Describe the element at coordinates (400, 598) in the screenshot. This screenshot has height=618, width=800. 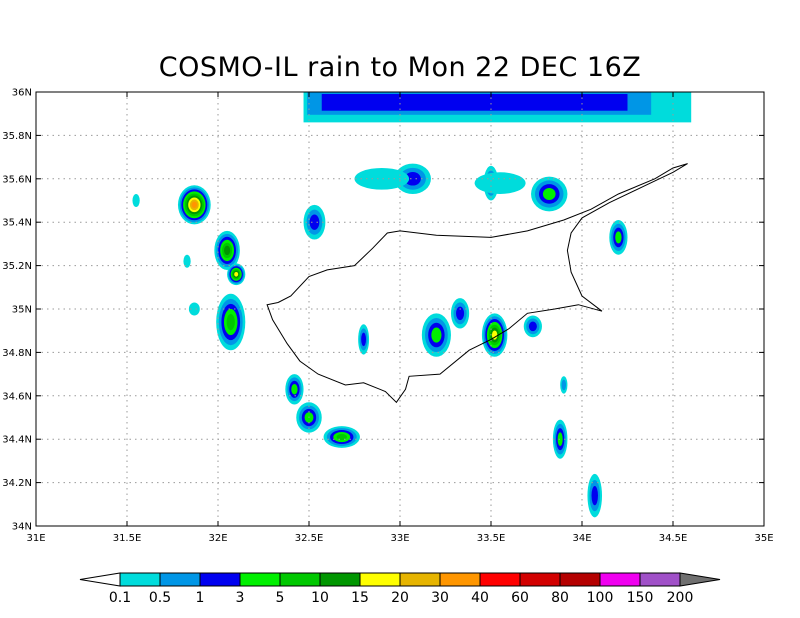
I see `colorbar-label: 20` at that location.